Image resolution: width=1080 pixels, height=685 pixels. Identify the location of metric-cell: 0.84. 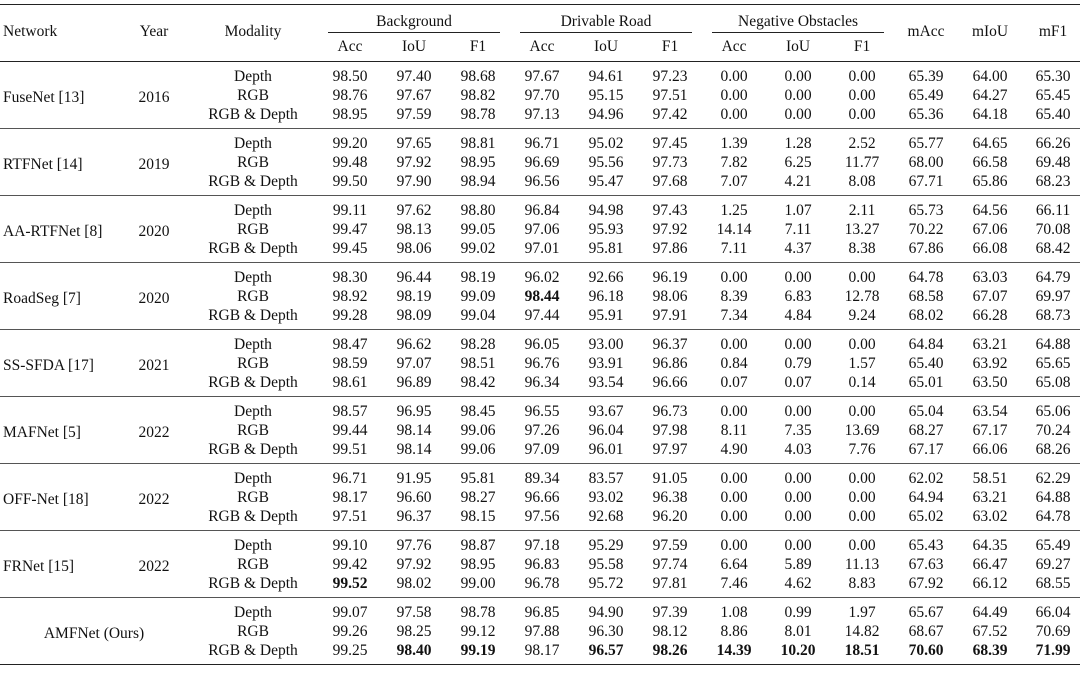
(734, 363).